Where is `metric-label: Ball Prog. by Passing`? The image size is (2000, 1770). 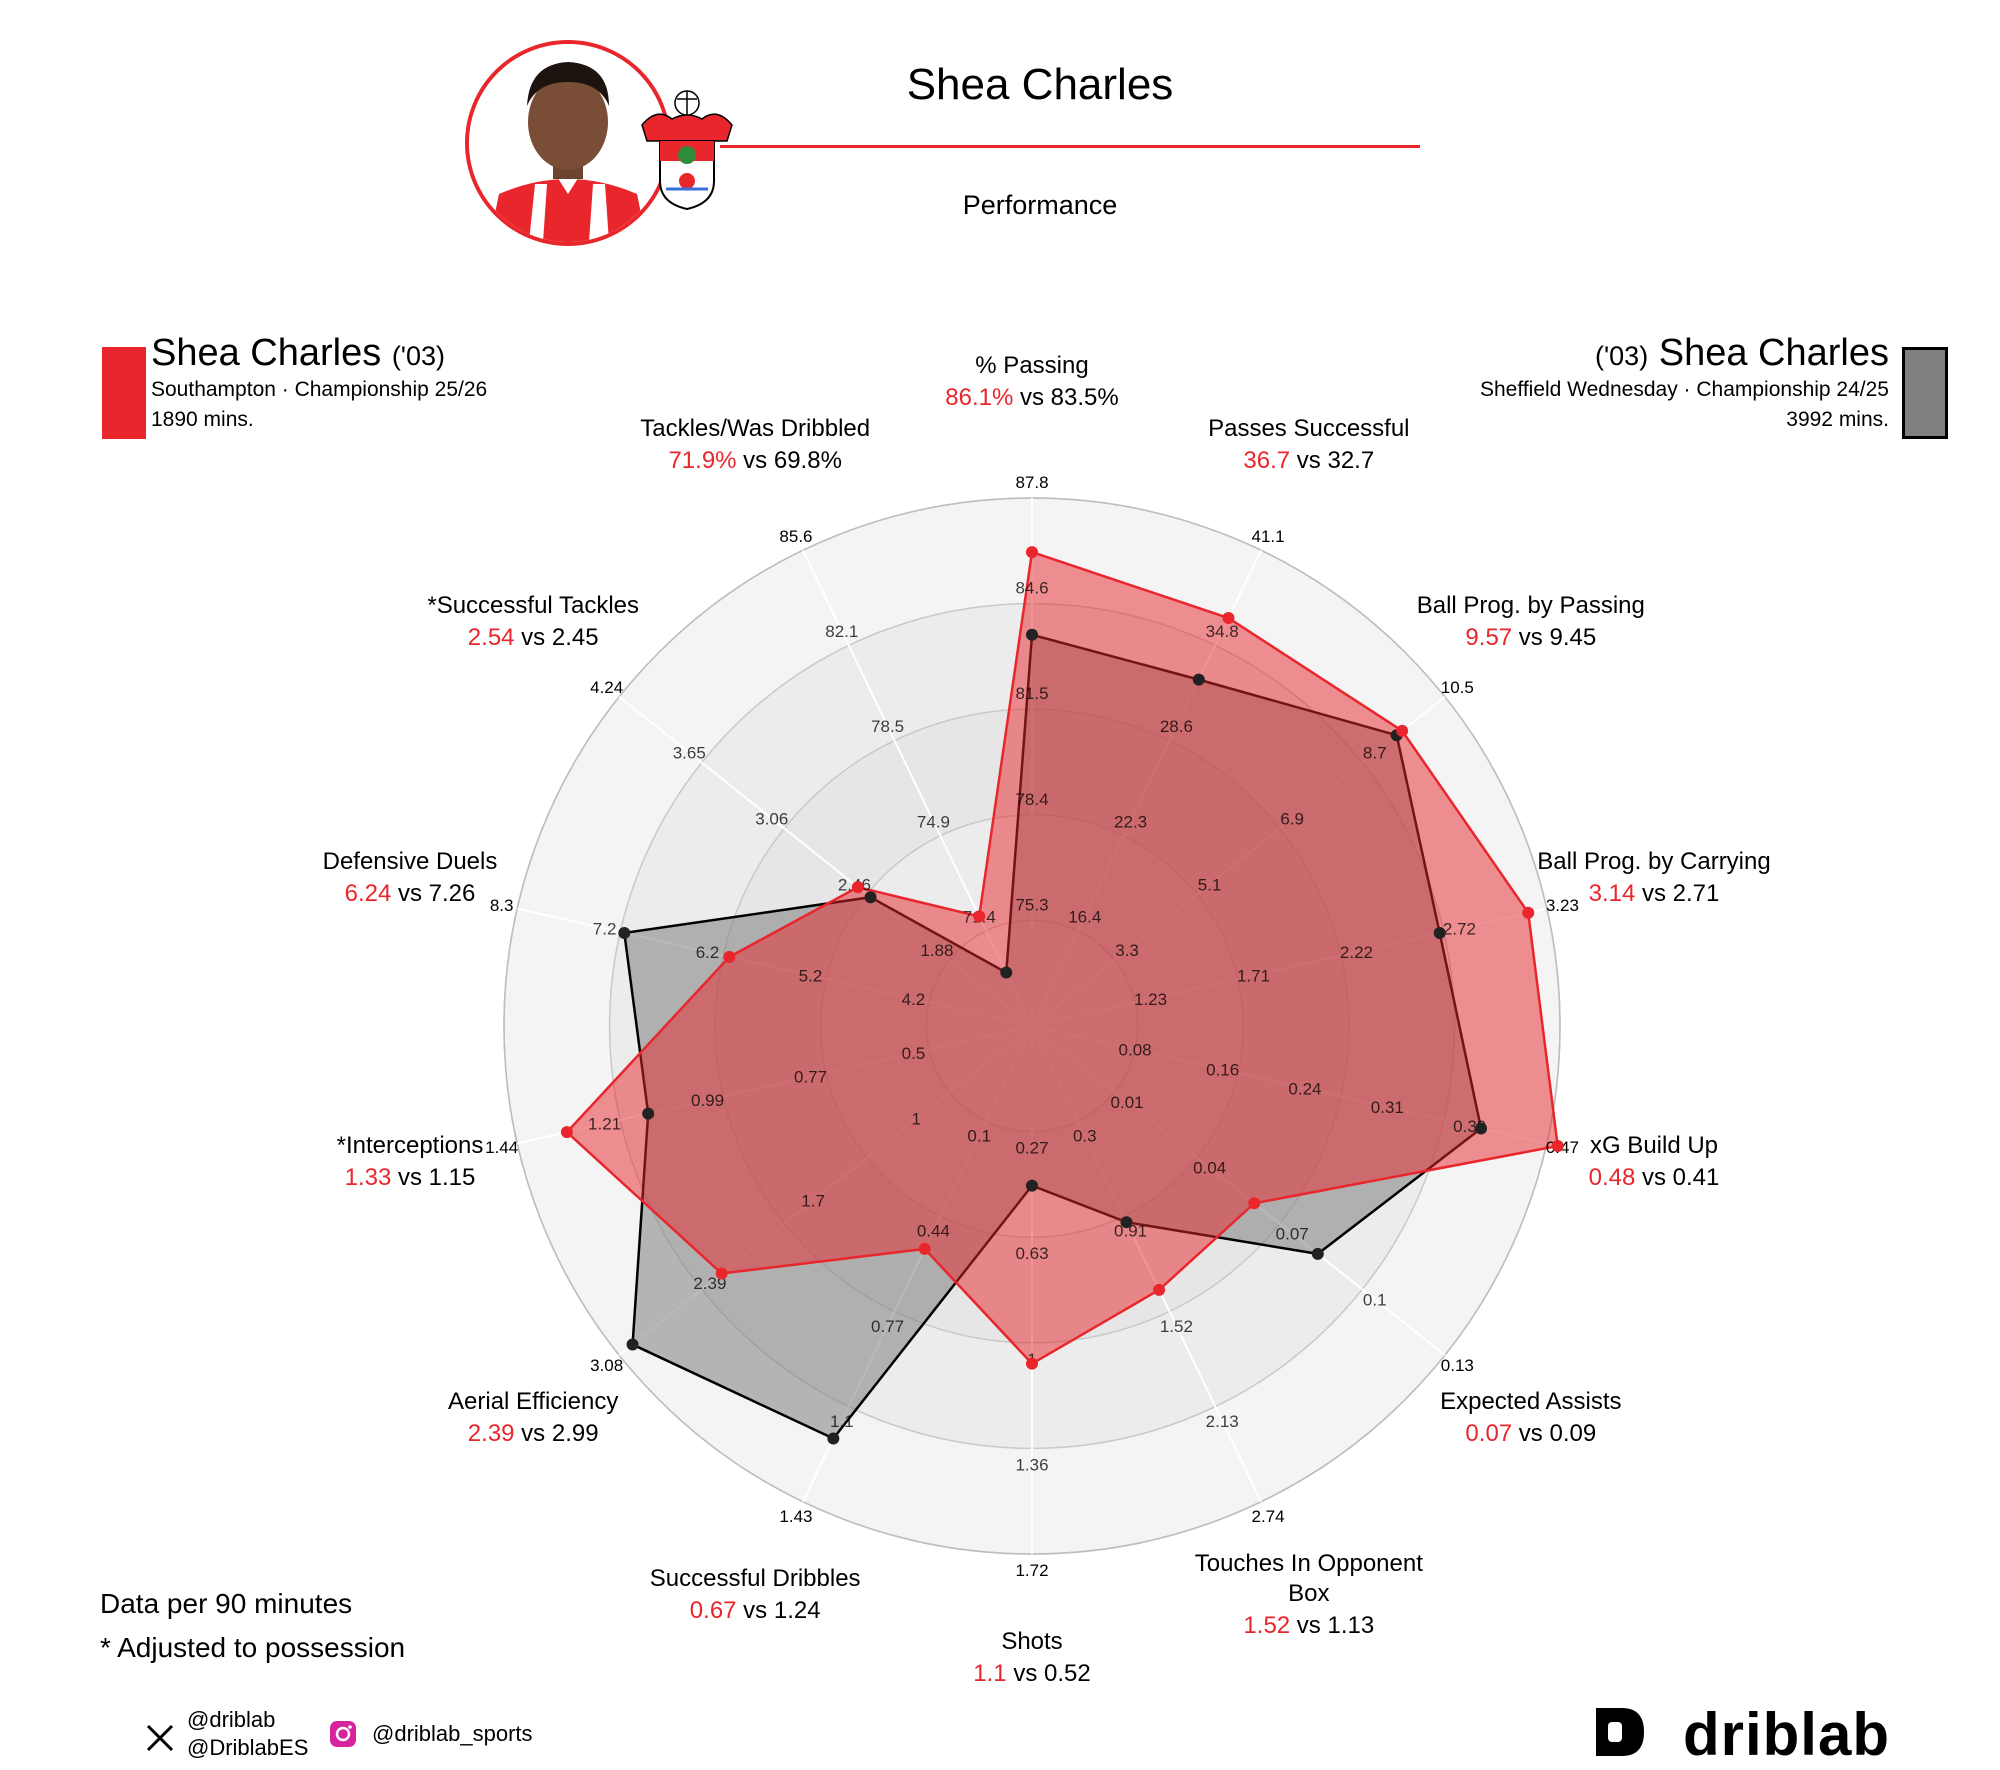
metric-label: Ball Prog. by Passing is located at coordinates (1531, 605).